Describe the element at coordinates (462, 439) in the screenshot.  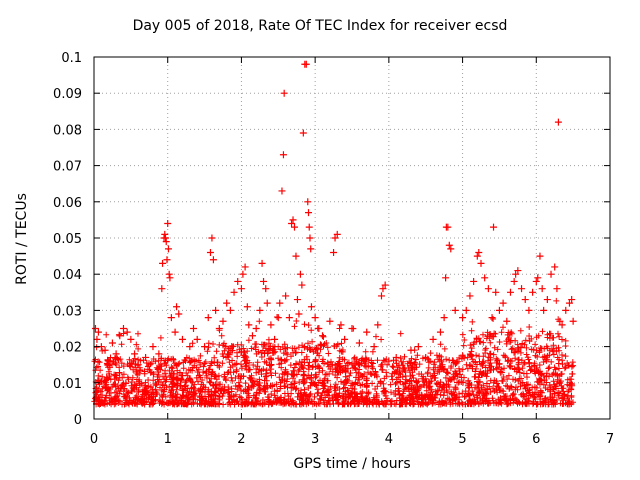
I see `x-tick-label: 5` at that location.